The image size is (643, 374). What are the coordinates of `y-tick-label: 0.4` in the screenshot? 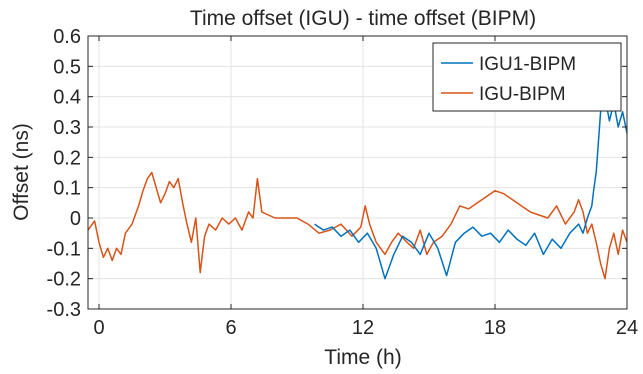 It's located at (67, 98).